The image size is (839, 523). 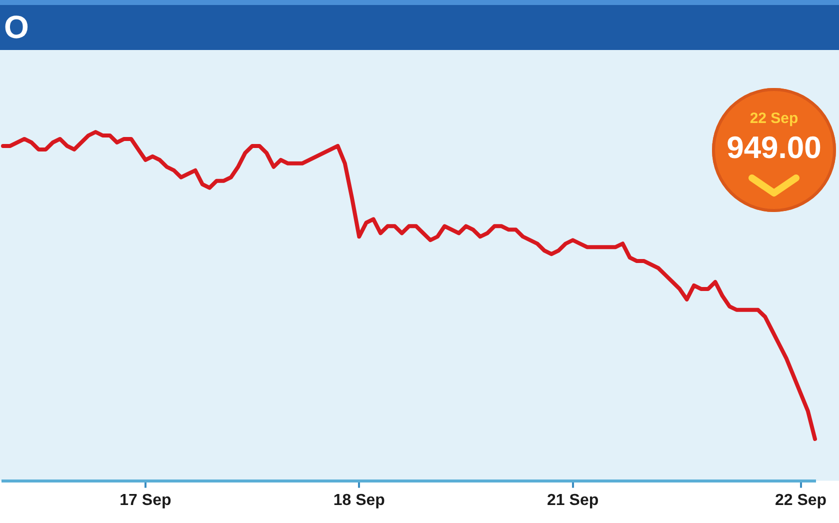 What do you see at coordinates (774, 148) in the screenshot?
I see `annotation: 949.00` at bounding box center [774, 148].